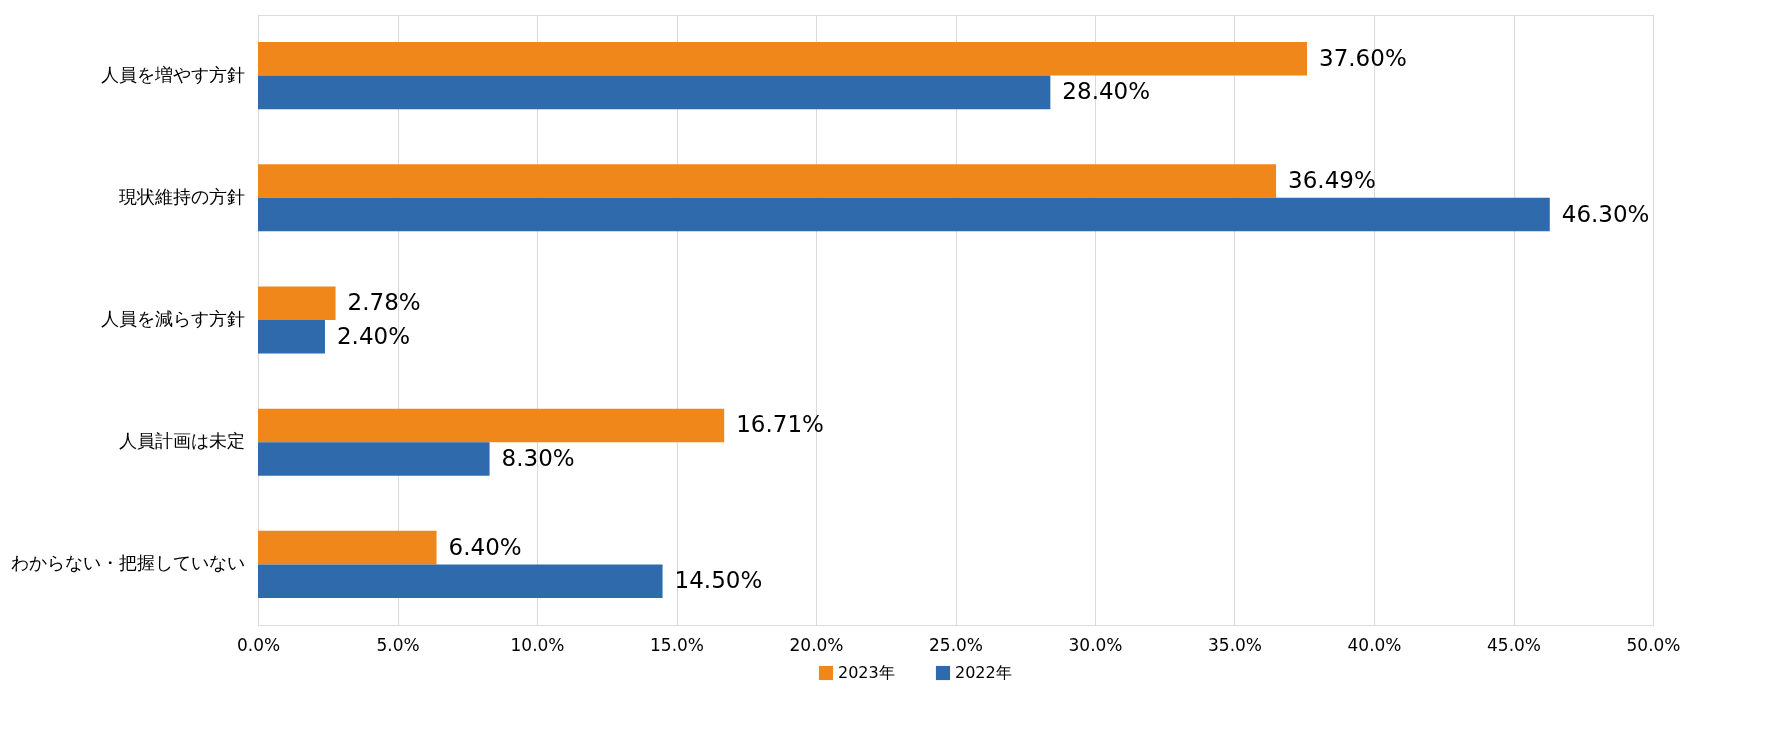 The height and width of the screenshot is (734, 1780). What do you see at coordinates (384, 302) in the screenshot?
I see `data-label: 2.78%` at bounding box center [384, 302].